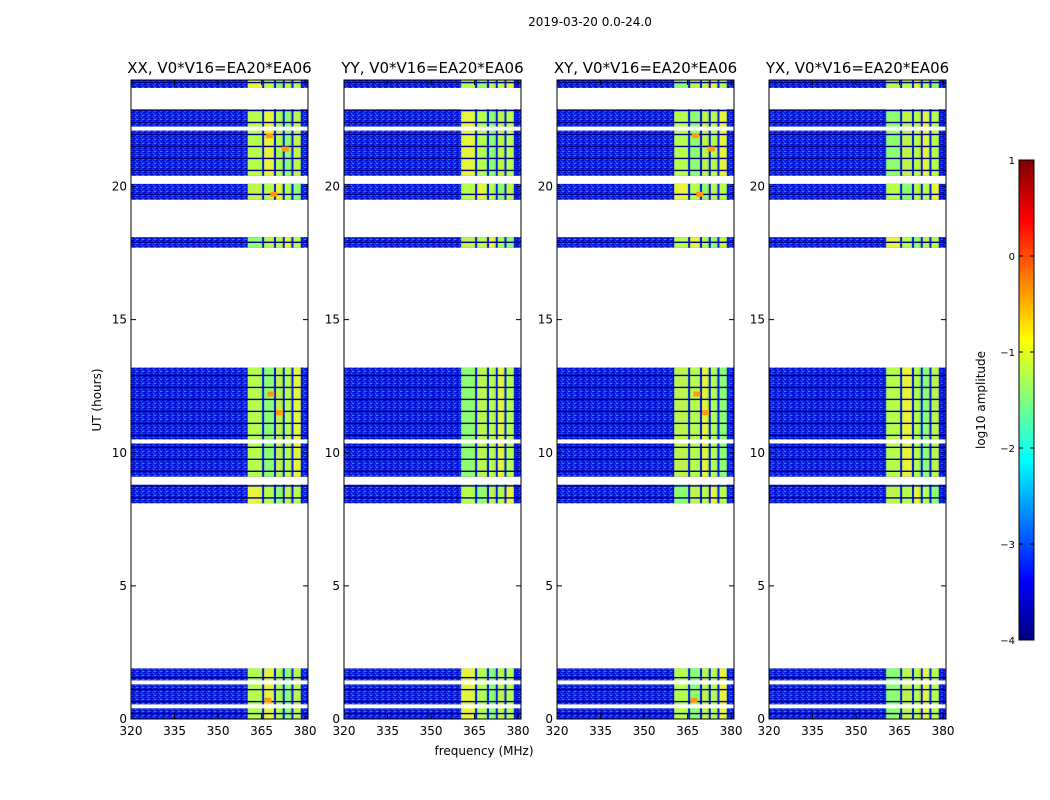  I want to click on colorbar-tick-label: −3, so click(1007, 545).